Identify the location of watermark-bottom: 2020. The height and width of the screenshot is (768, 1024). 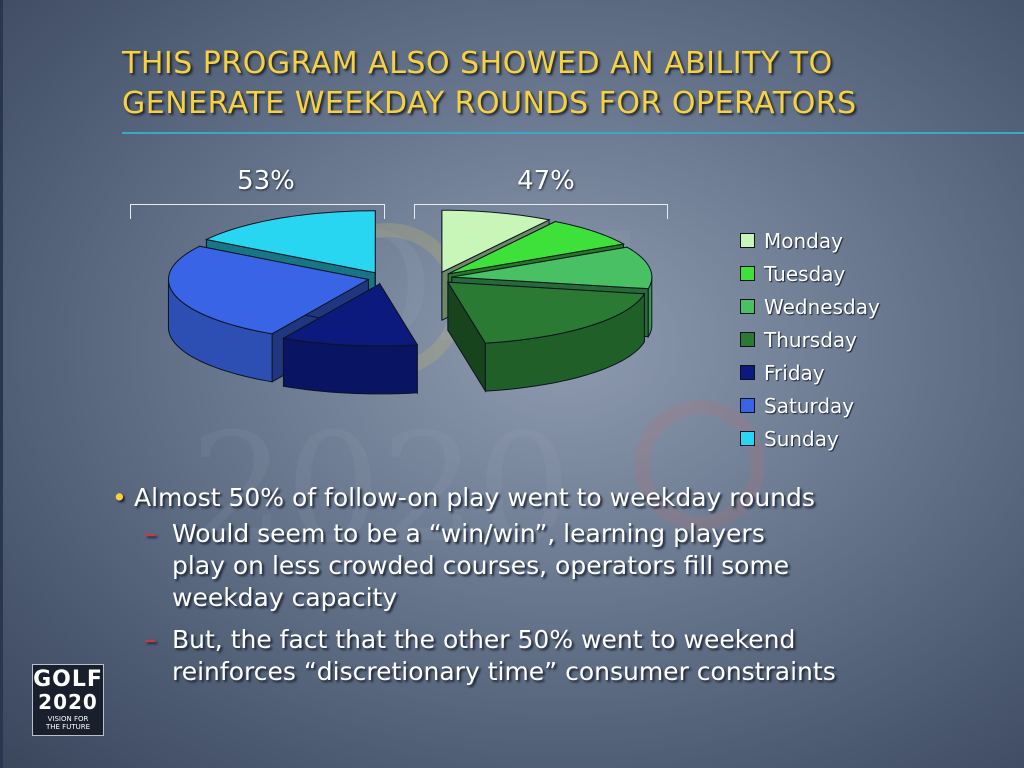
(381, 489).